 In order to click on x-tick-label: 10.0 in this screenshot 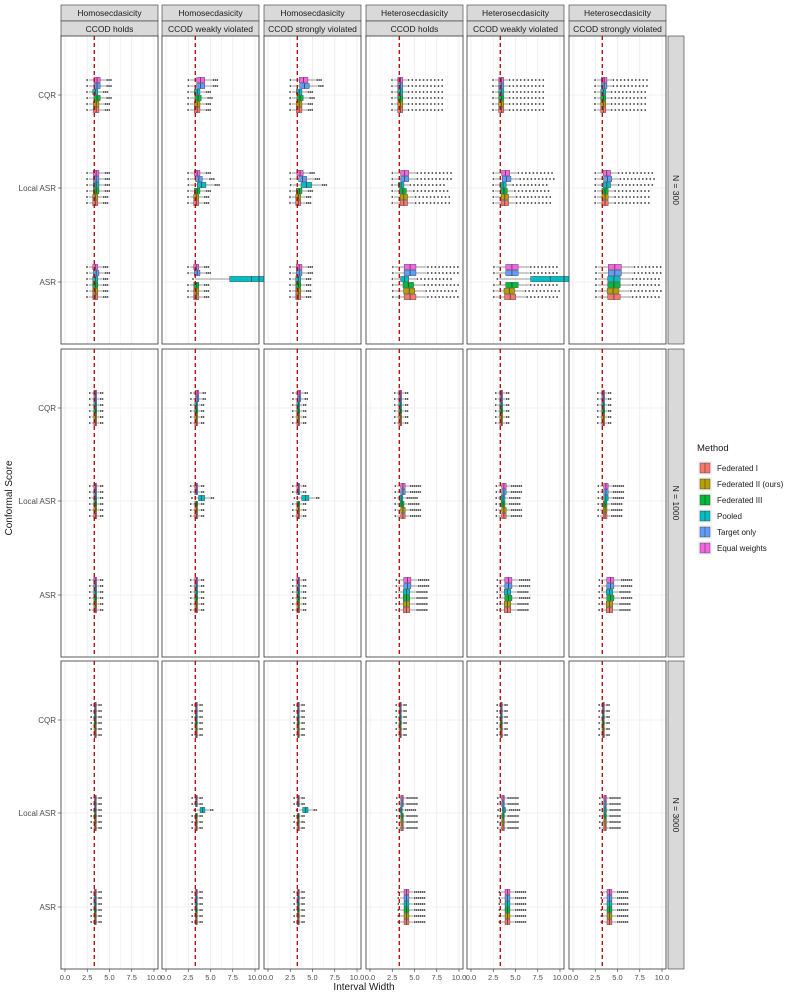, I will do `click(662, 977)`.